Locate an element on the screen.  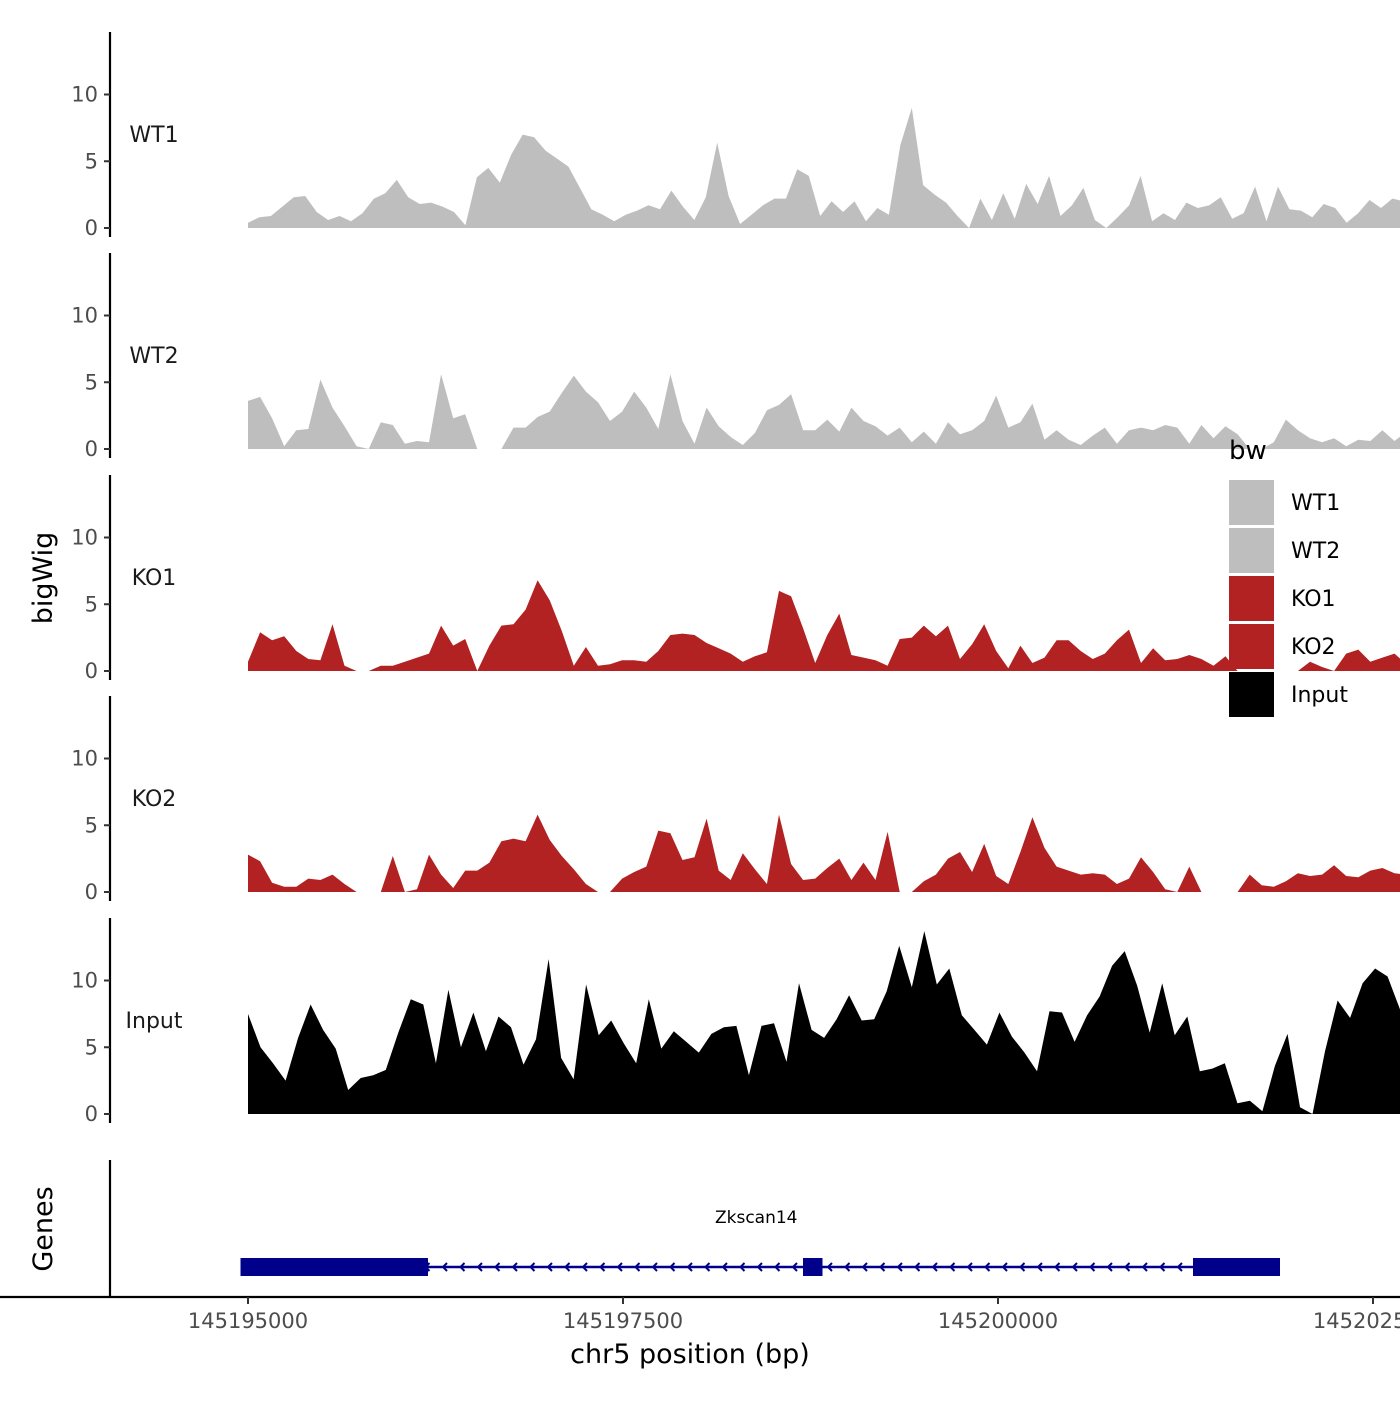
x-tick-label: 145197500 is located at coordinates (623, 1321).